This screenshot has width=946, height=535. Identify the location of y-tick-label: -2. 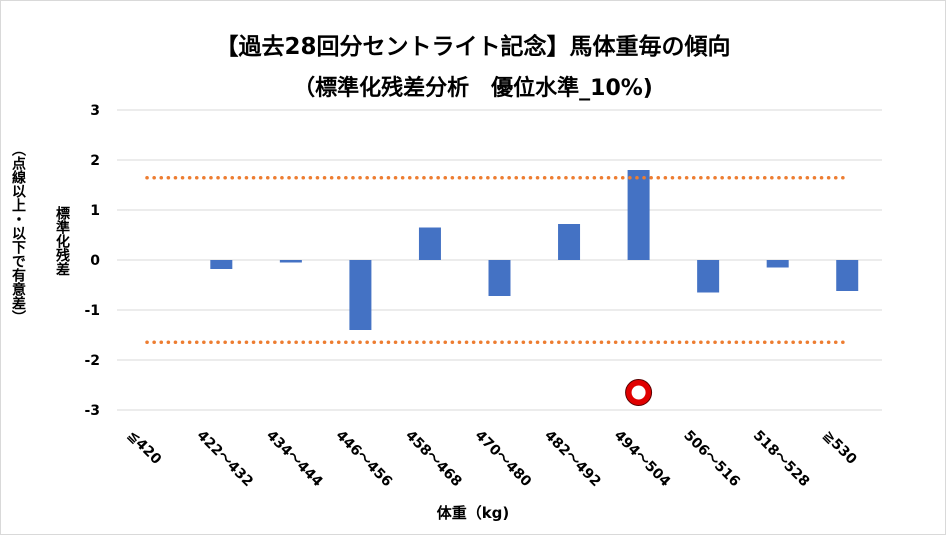
(92, 361).